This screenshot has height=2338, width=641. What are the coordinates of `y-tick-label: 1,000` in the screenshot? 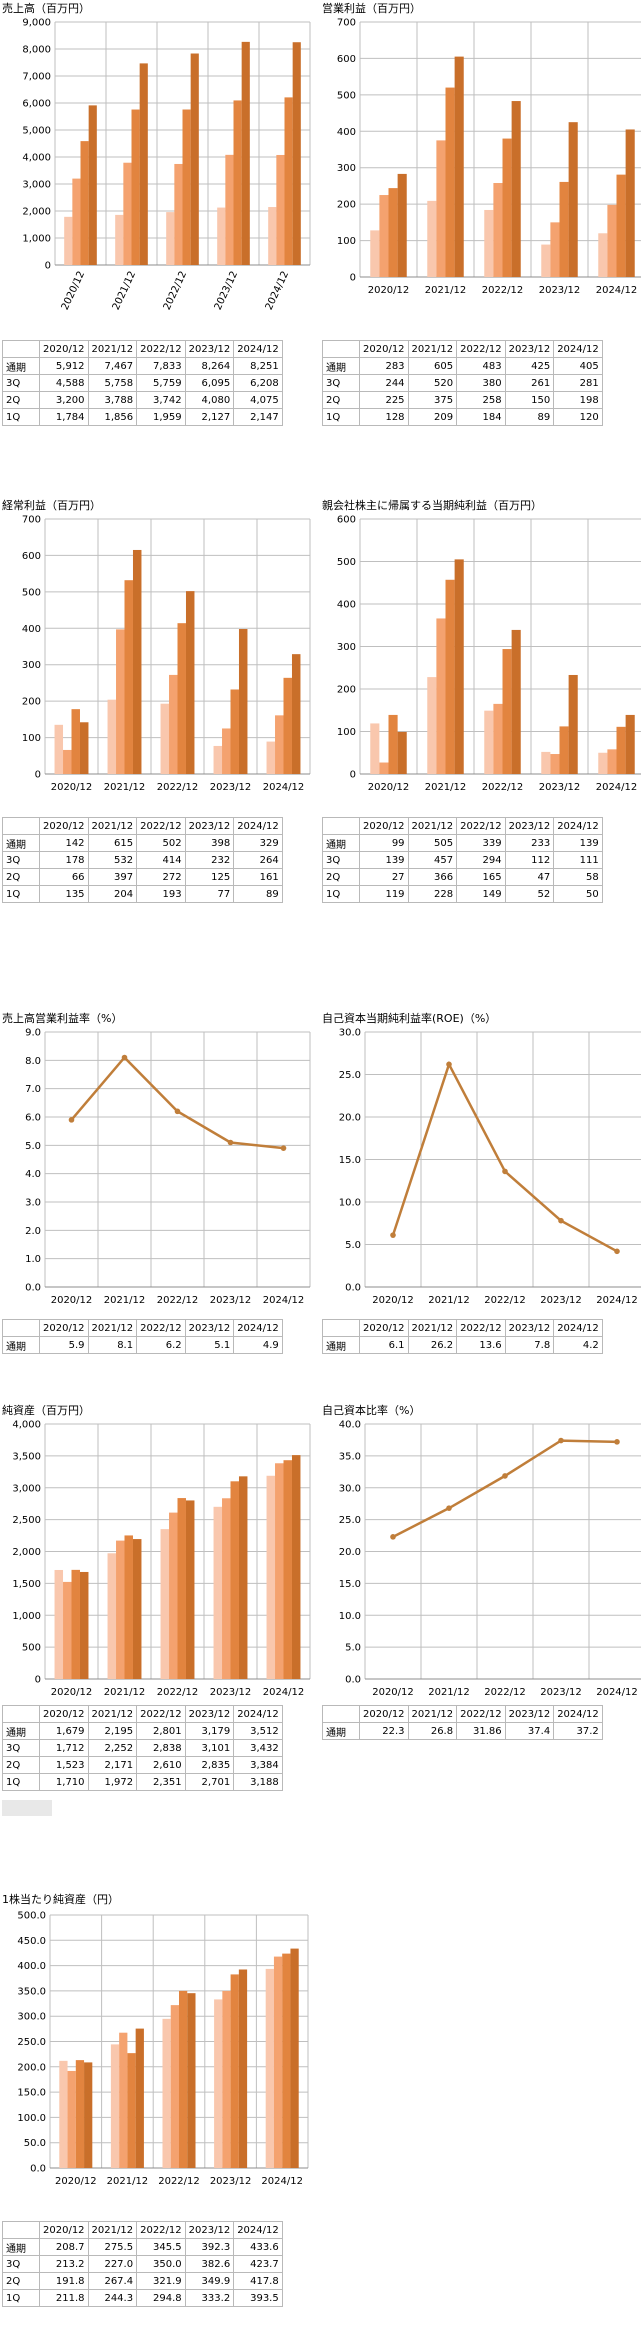 It's located at (36, 239).